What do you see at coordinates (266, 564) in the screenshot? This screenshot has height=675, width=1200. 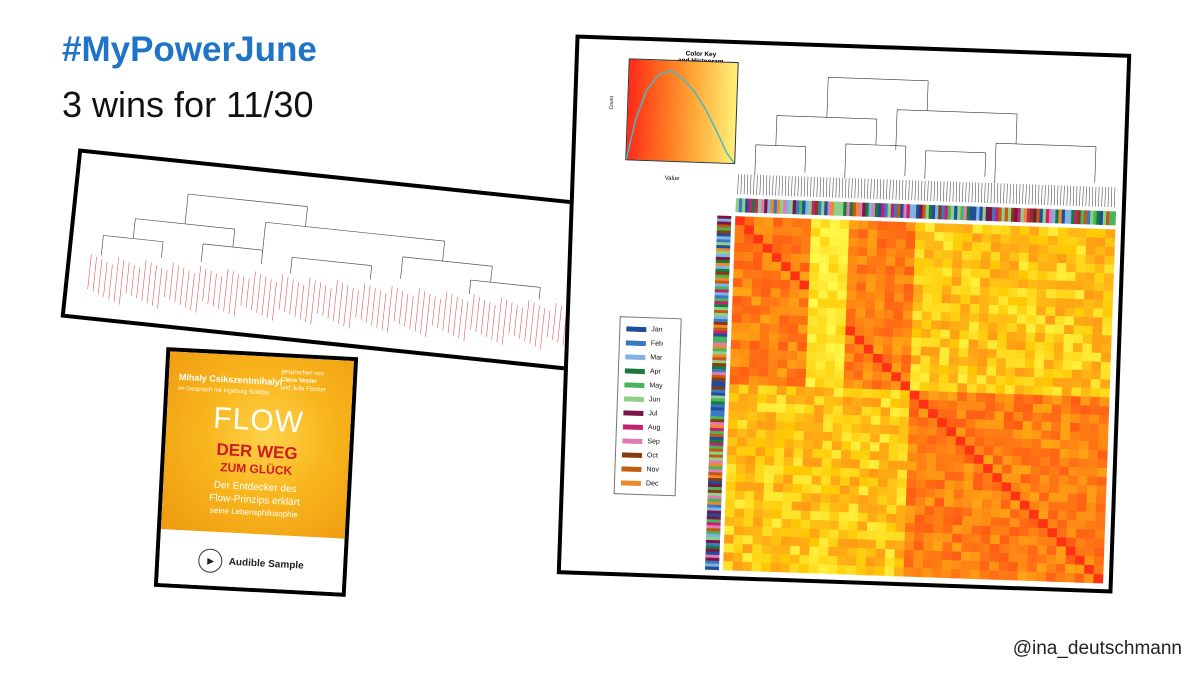 I see `audible-sample-label: Audible Sample` at bounding box center [266, 564].